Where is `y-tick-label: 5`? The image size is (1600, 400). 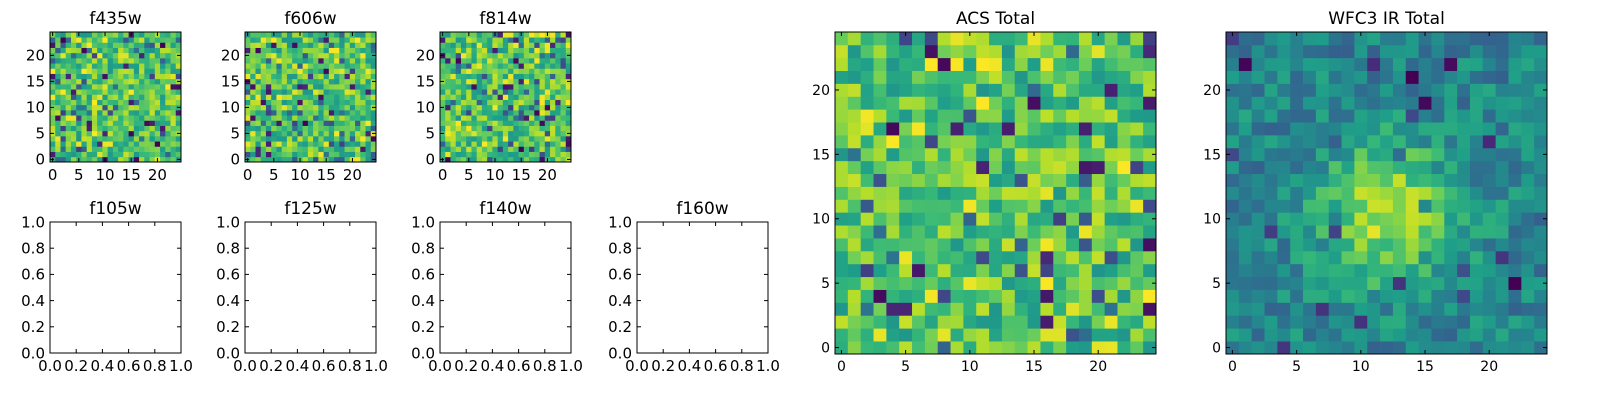
y-tick-label: 5 is located at coordinates (235, 134).